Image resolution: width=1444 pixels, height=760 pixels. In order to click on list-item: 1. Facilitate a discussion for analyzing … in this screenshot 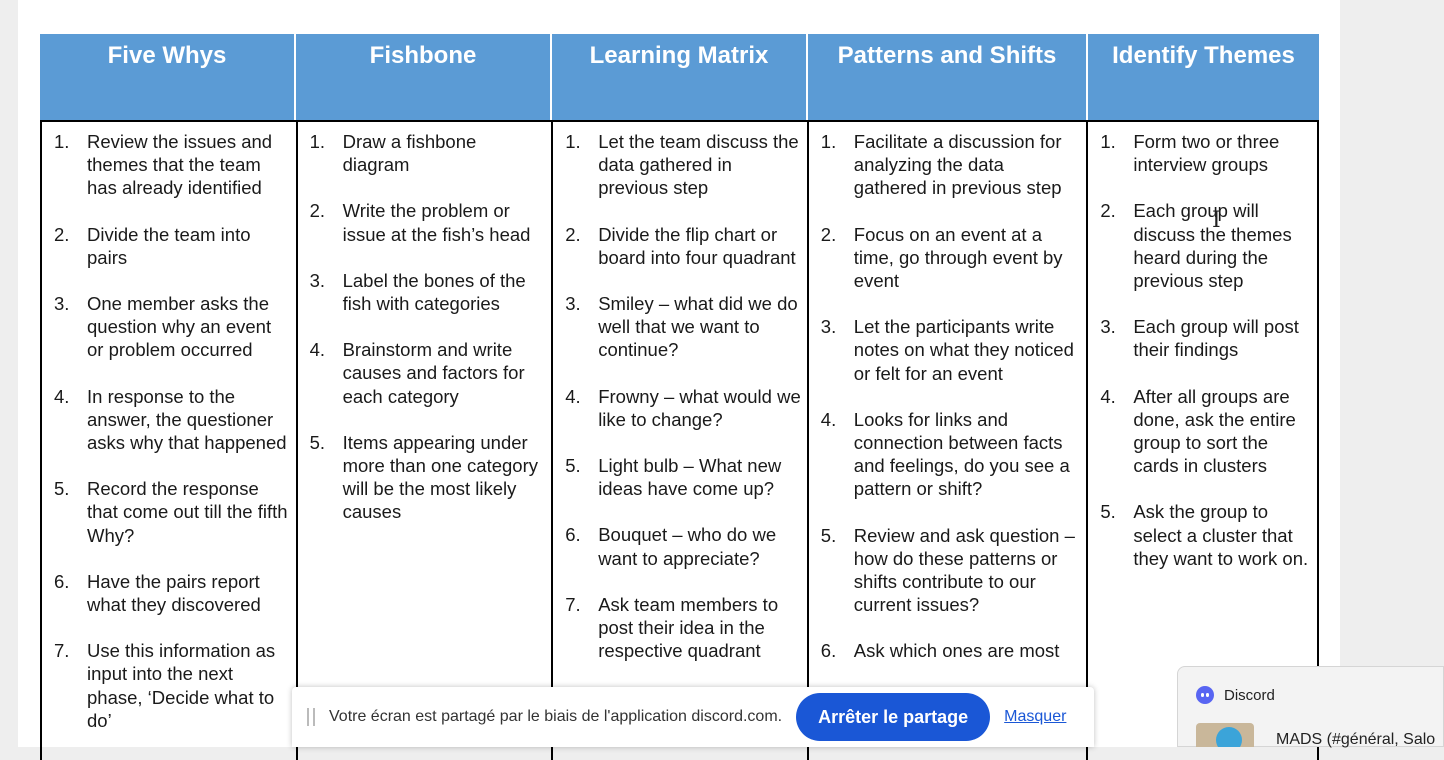, I will do `click(951, 165)`.